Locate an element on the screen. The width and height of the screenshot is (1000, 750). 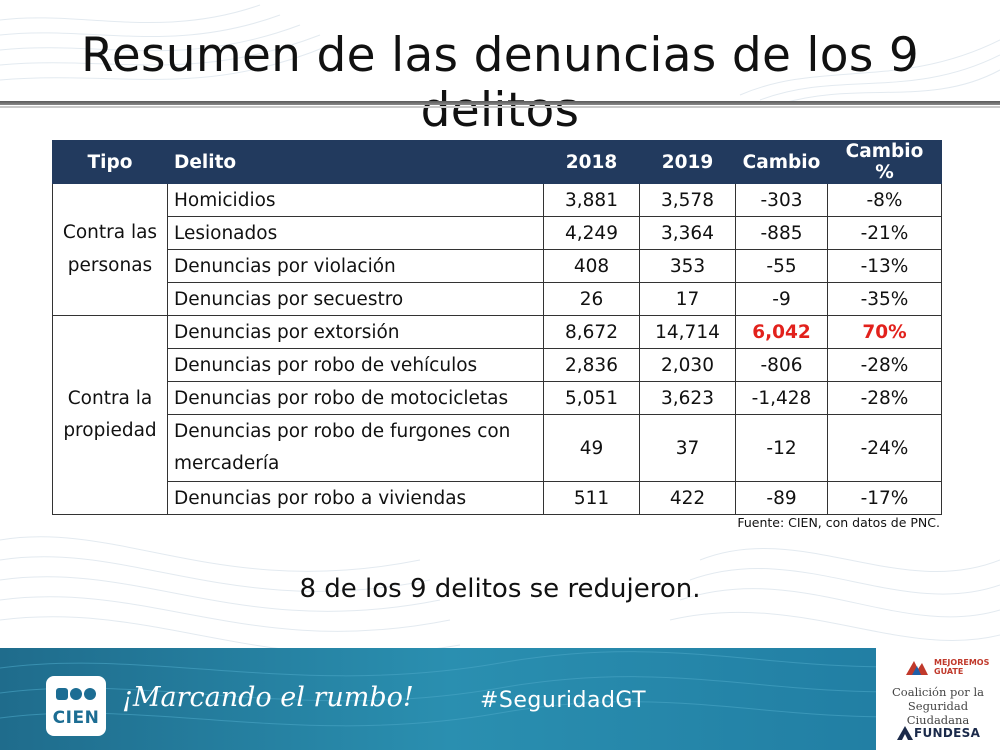
table-row: Denuncias por violación 408 353 -55 -13% is located at coordinates (497, 266).